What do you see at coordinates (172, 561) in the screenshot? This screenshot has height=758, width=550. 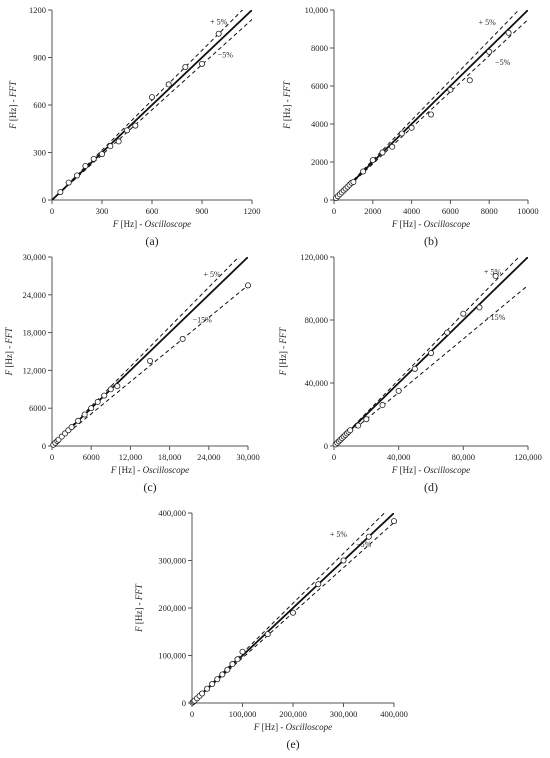 I see `y-tick-label: 300,000` at bounding box center [172, 561].